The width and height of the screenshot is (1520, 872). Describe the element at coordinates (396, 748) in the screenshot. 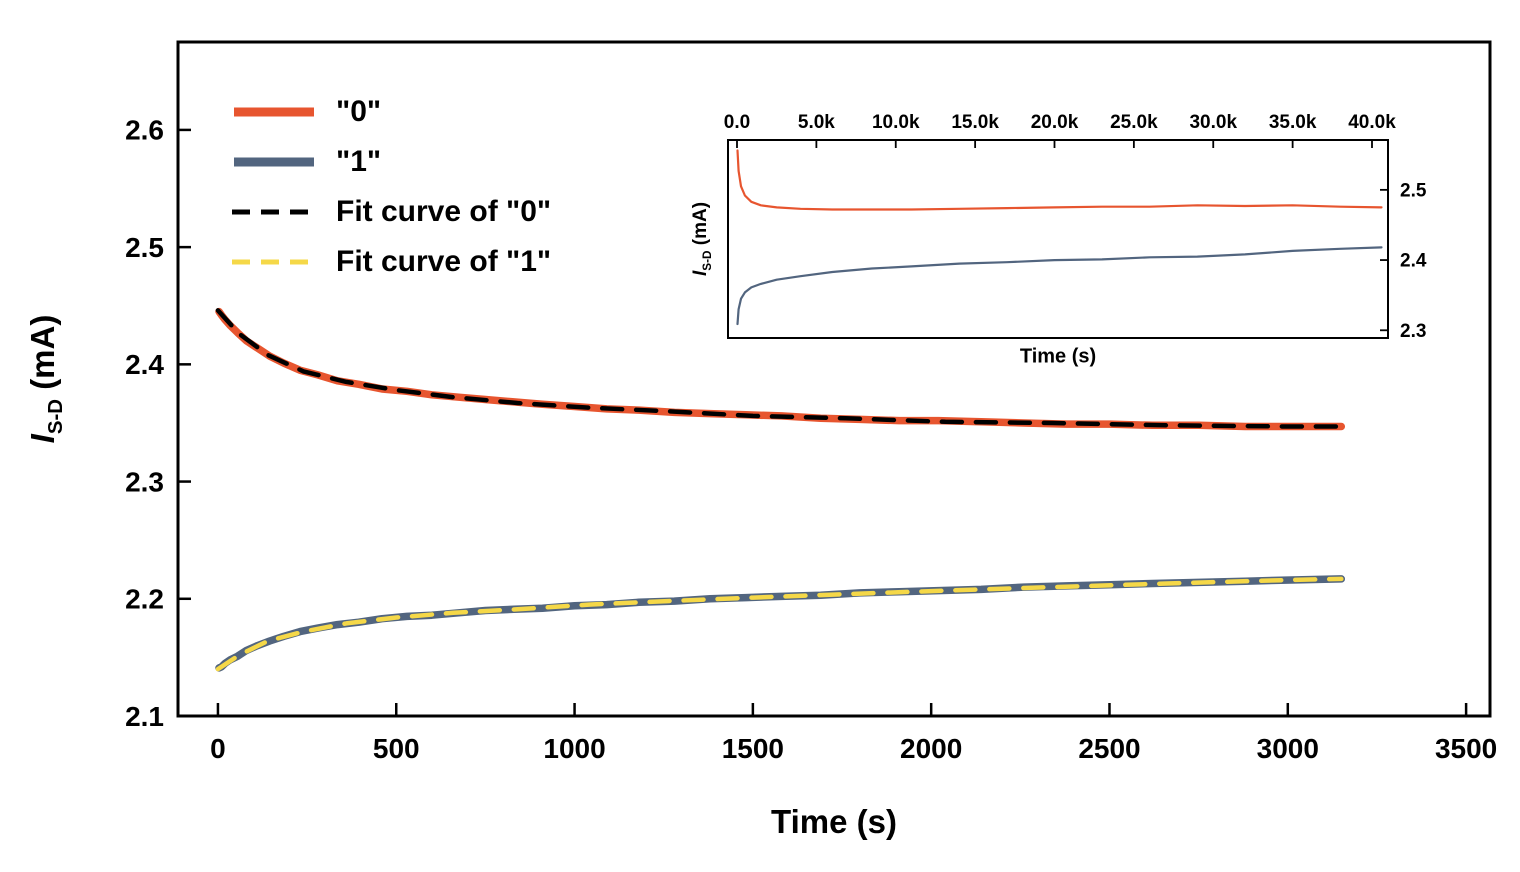

I see `x-tick-label: 500` at that location.